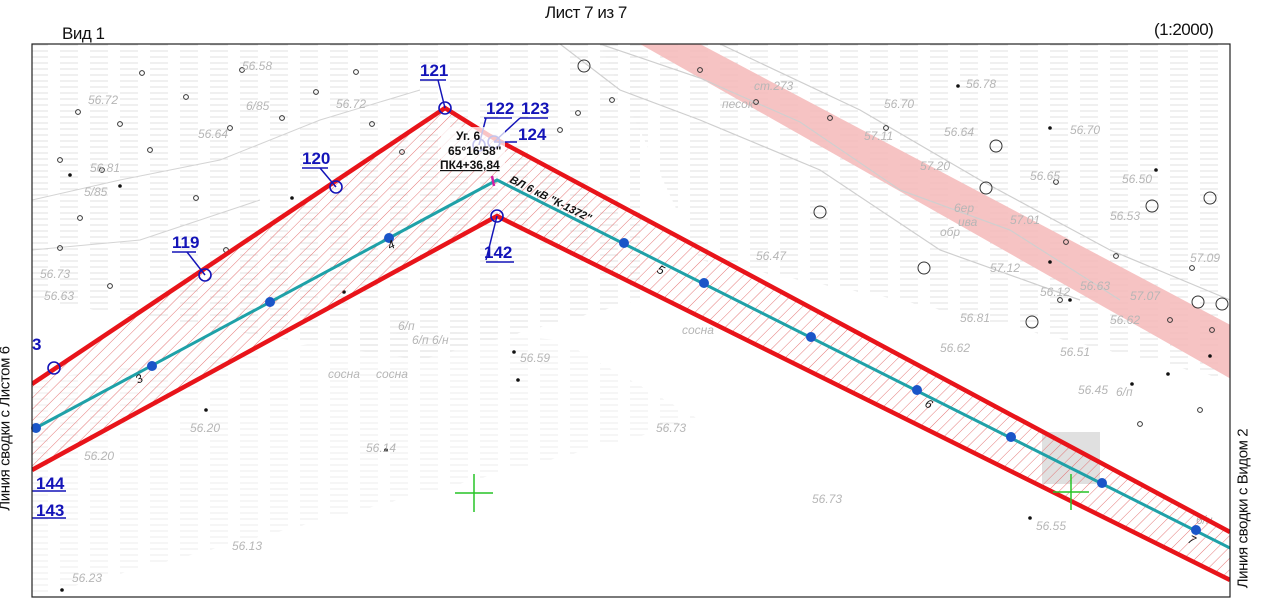 The height and width of the screenshot is (601, 1264). I want to click on elevation-label: 57.01, so click(1025, 220).